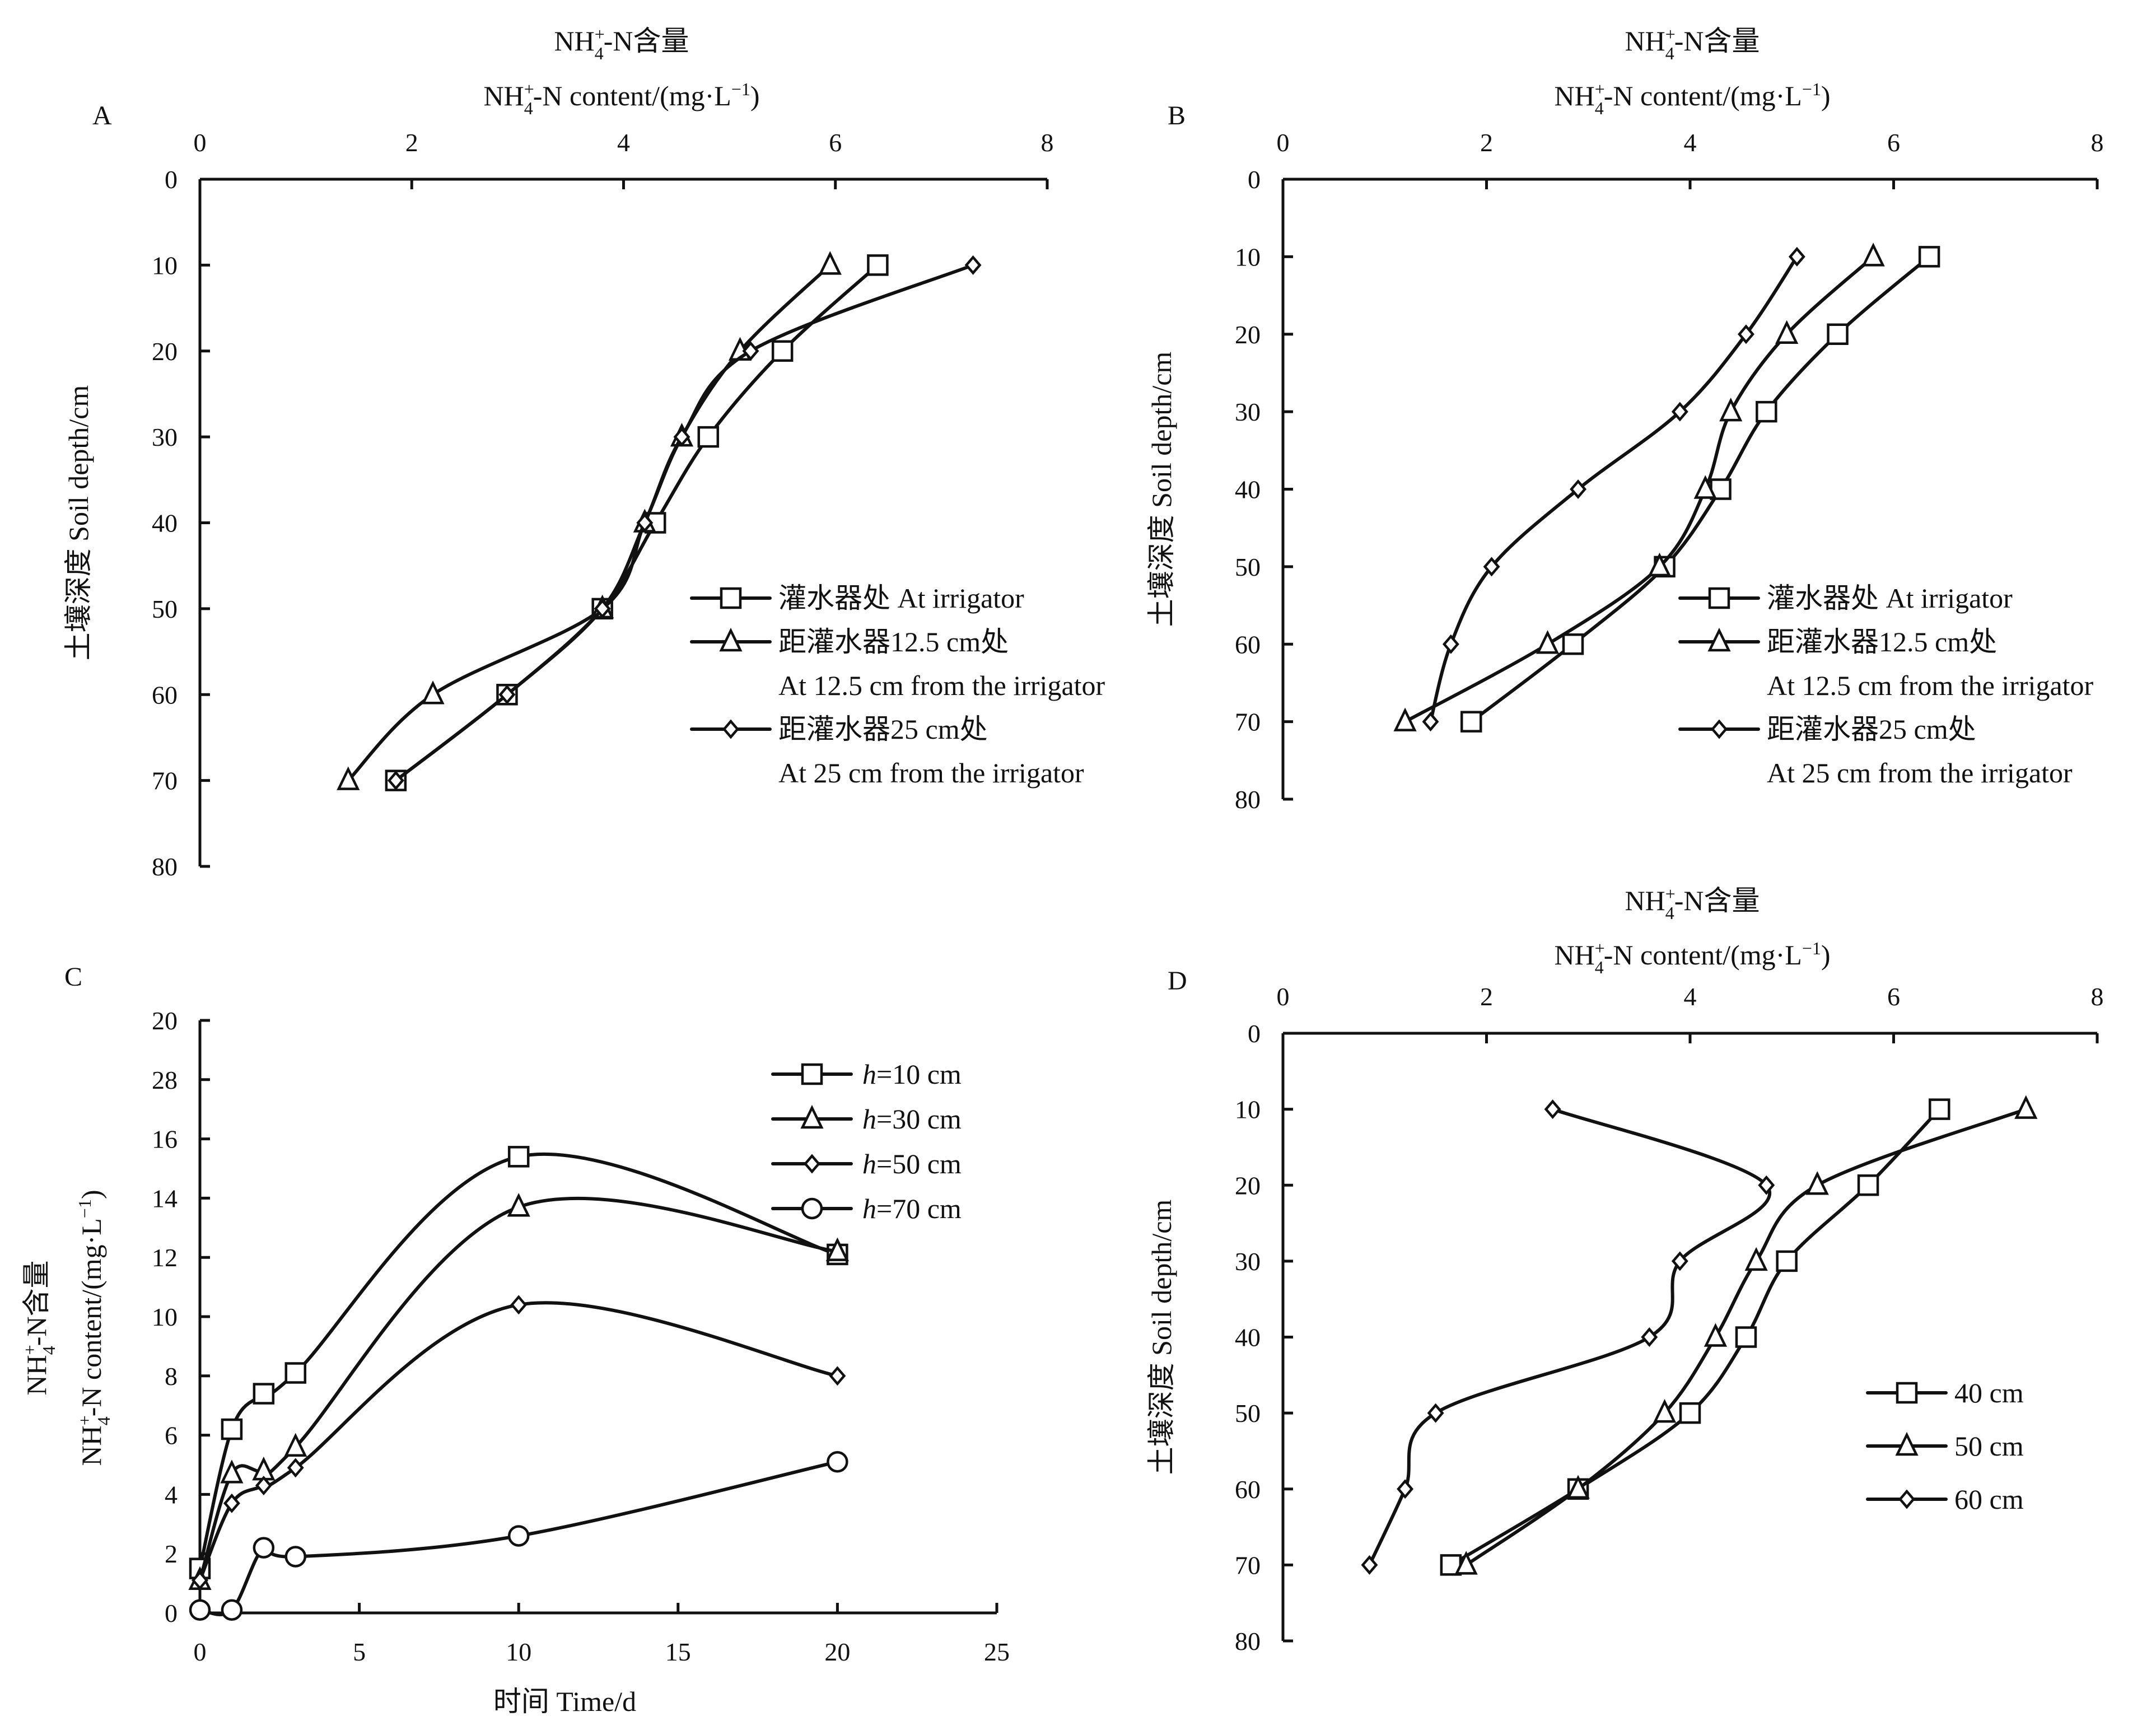  Describe the element at coordinates (678, 1652) in the screenshot. I see `x-tick-label: 15` at that location.